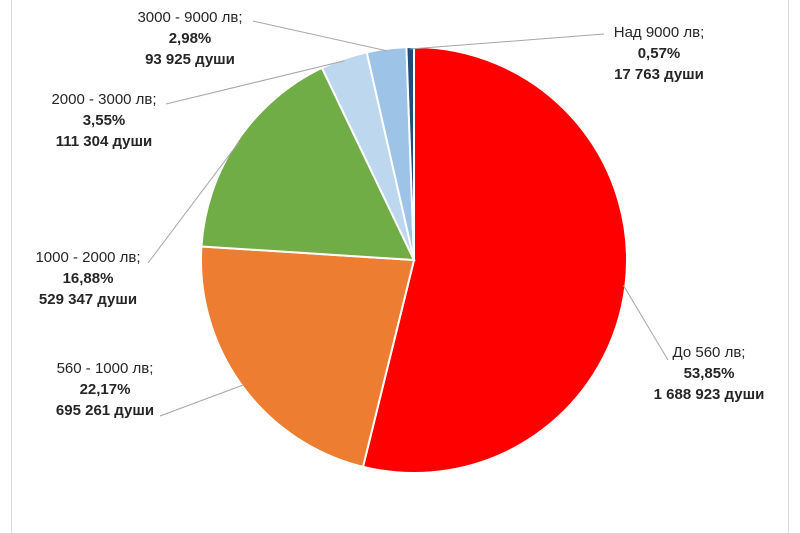  I want to click on data-label-category: 1000 - 2000 лв;, so click(87, 257).